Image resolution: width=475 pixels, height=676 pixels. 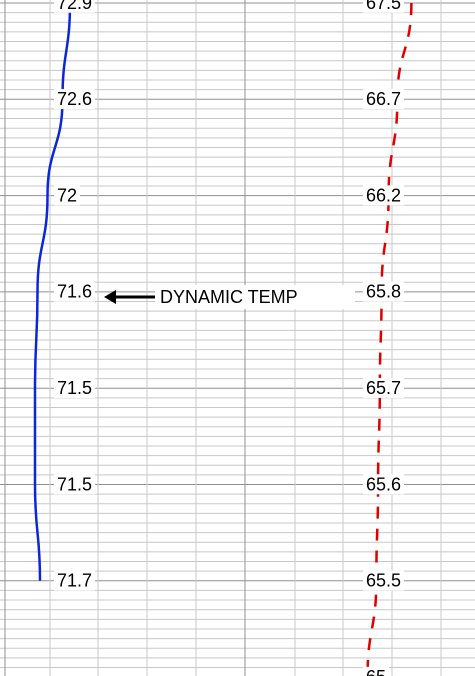 I want to click on value-label: 65.8, so click(x=383, y=292).